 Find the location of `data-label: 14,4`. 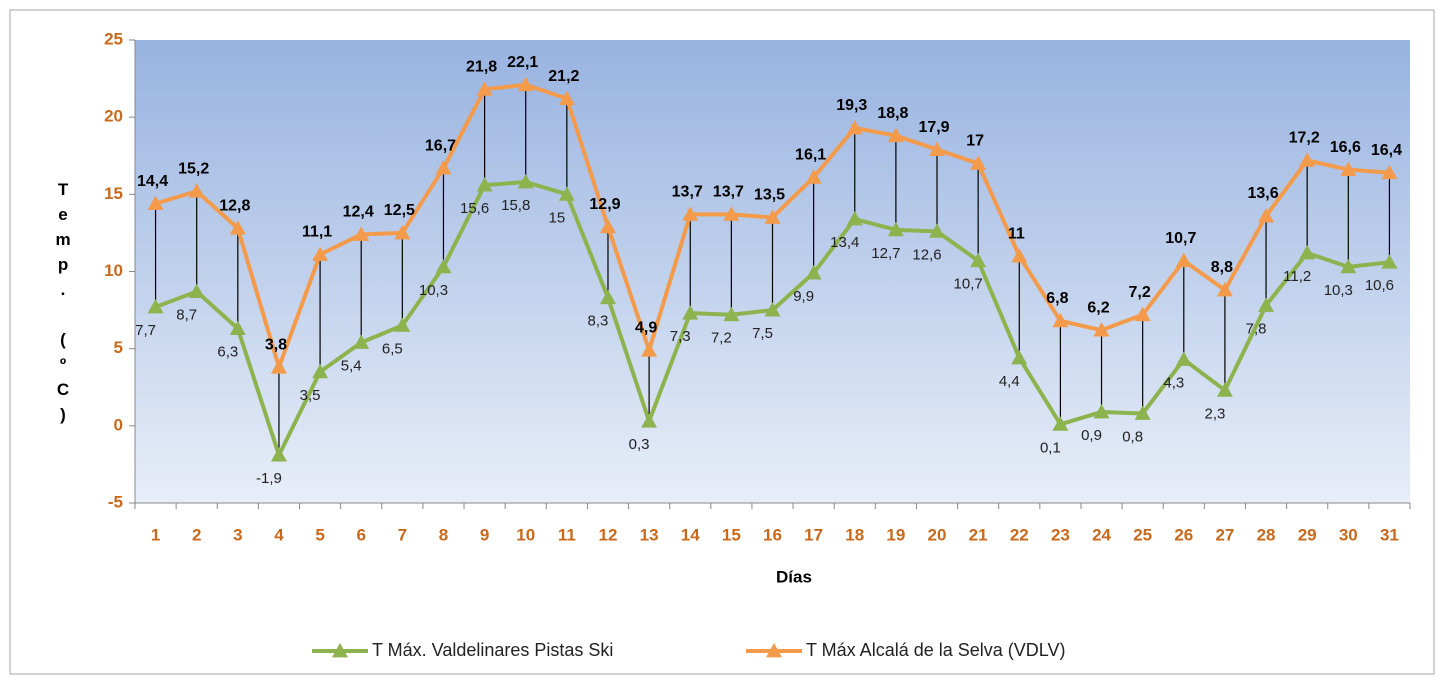

data-label: 14,4 is located at coordinates (152, 181).